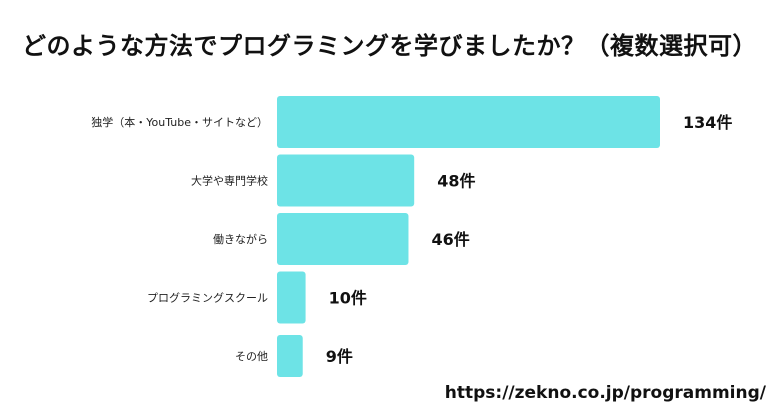 This screenshot has height=409, width=780. Describe the element at coordinates (456, 181) in the screenshot. I see `data-label: 48件` at that location.